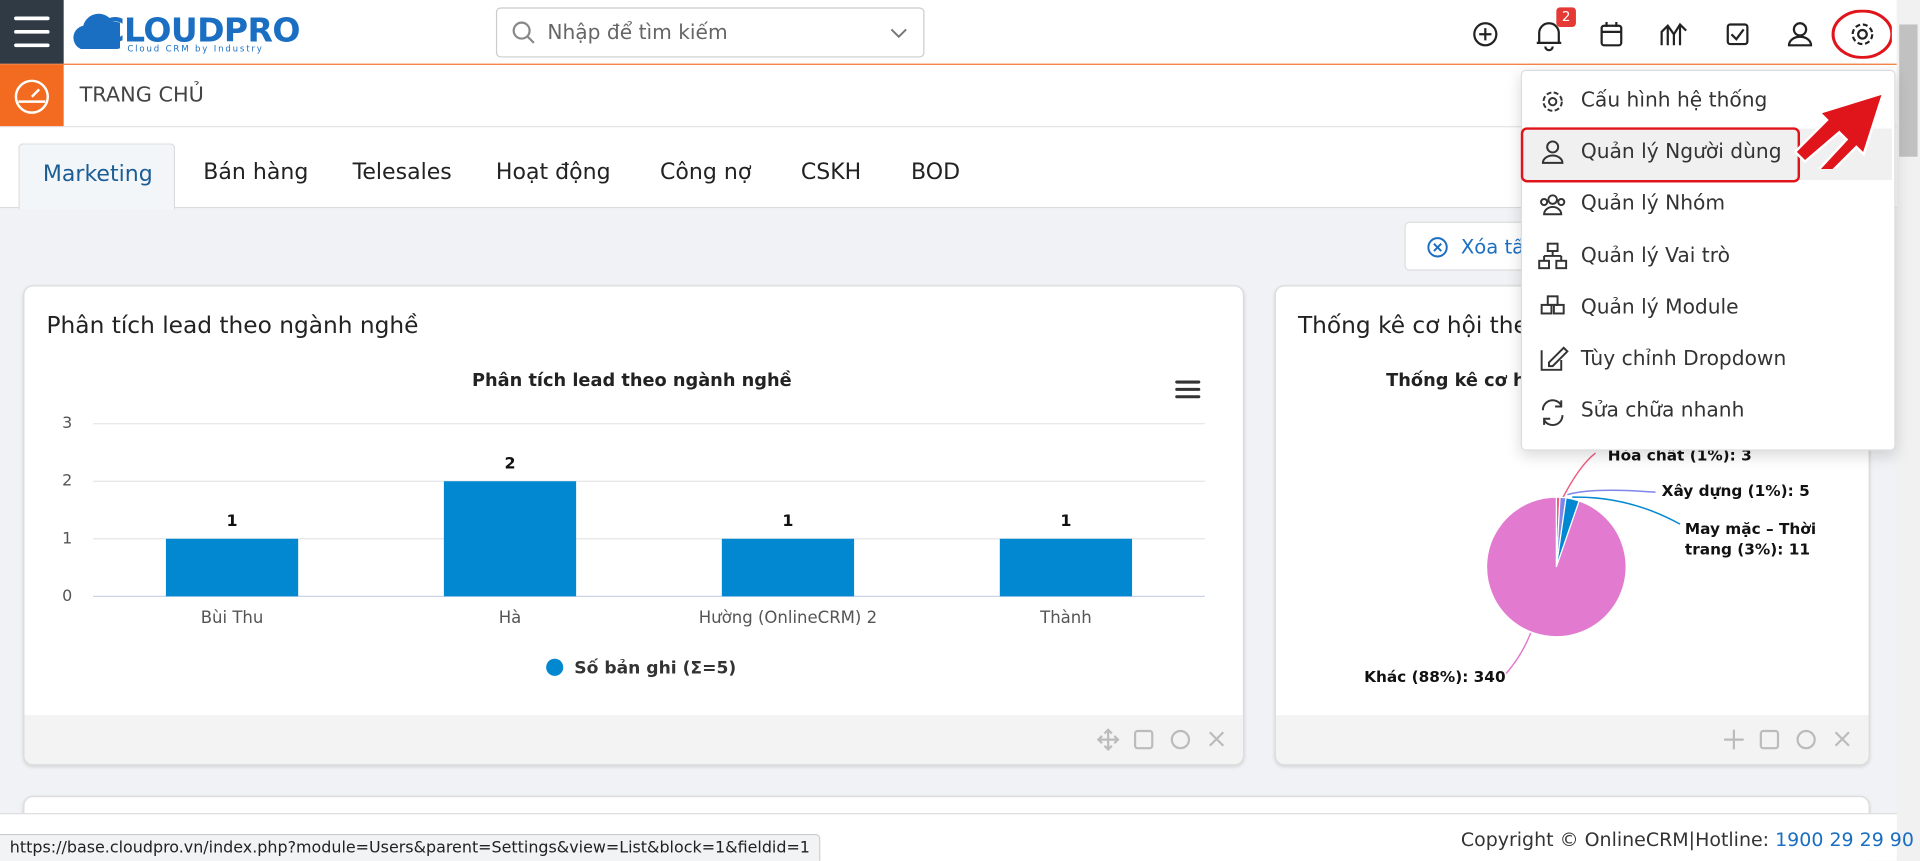 The height and width of the screenshot is (861, 1920). I want to click on y-tick-label: 0, so click(67, 595).